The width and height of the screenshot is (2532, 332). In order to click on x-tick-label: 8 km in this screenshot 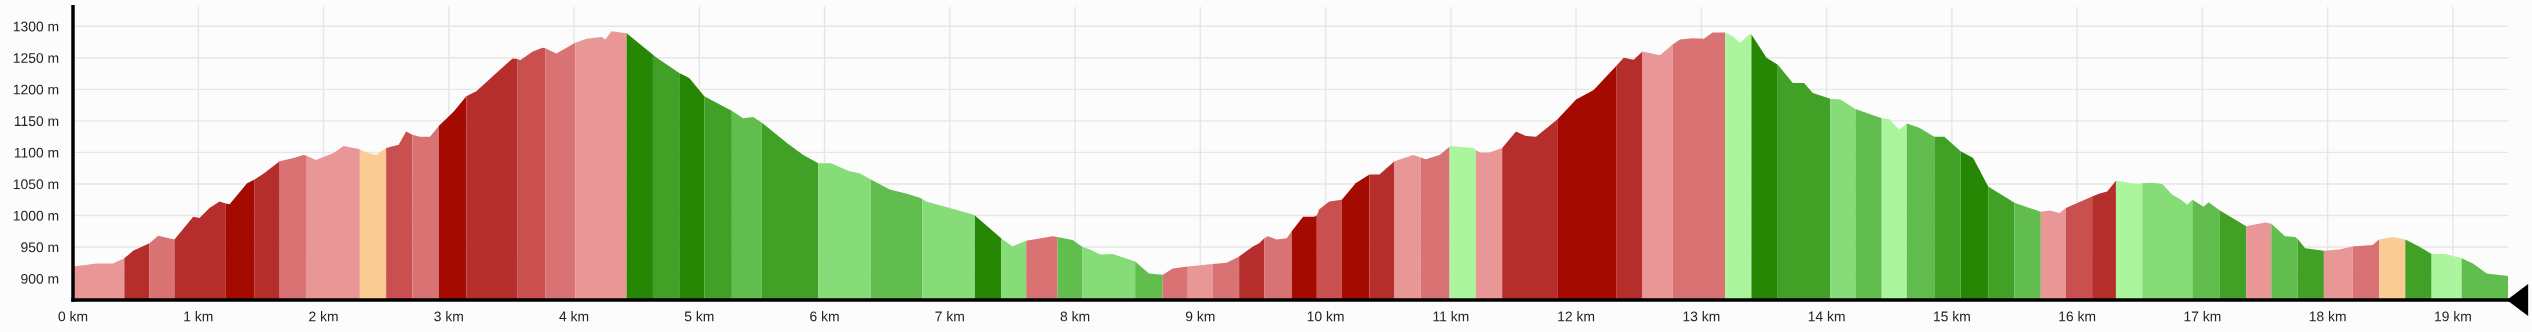, I will do `click(1075, 316)`.